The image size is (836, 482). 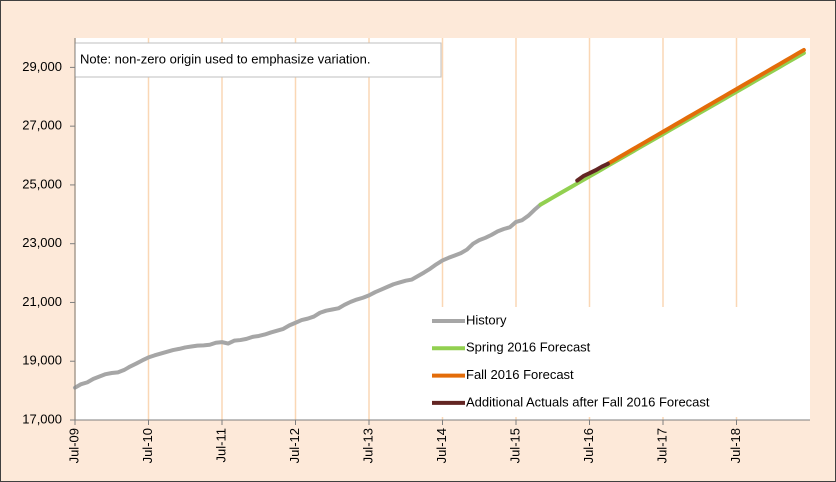 I want to click on y-tick-label: 19,000, so click(x=42, y=360).